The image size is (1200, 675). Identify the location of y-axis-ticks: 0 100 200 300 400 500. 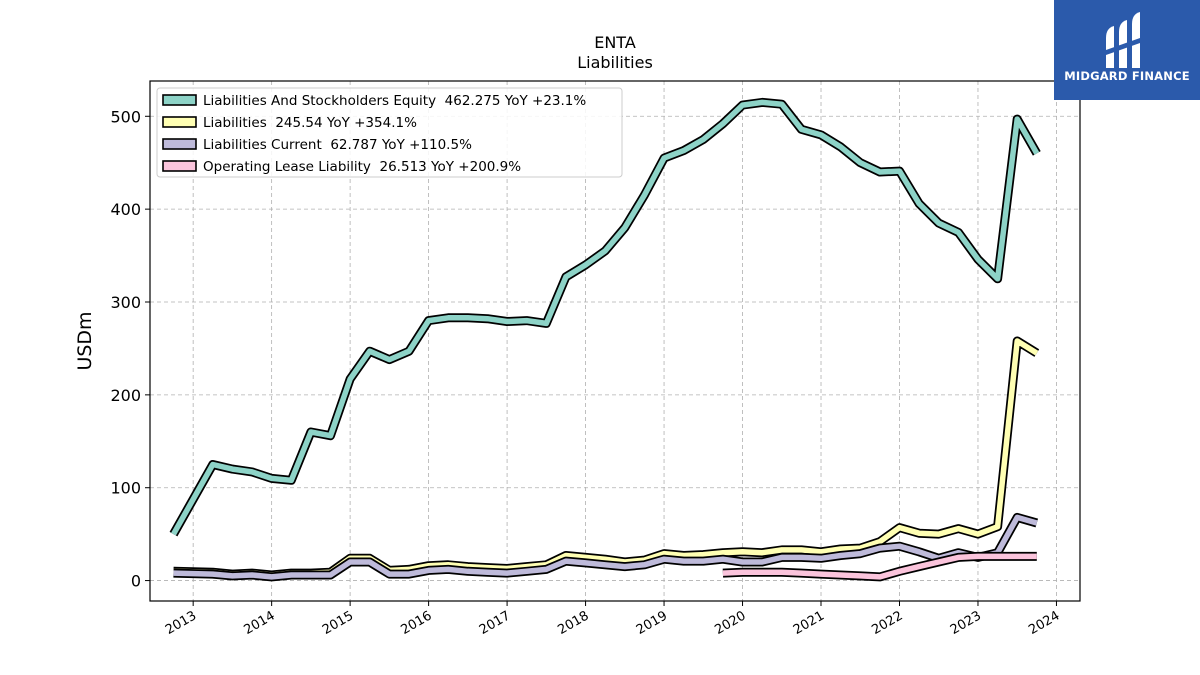
(130, 349).